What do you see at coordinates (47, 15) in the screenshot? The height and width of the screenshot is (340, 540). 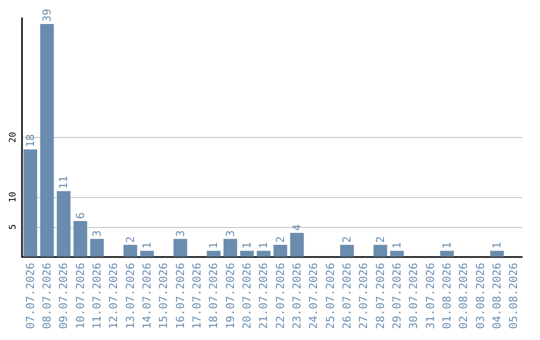 I see `data-label: 39` at bounding box center [47, 15].